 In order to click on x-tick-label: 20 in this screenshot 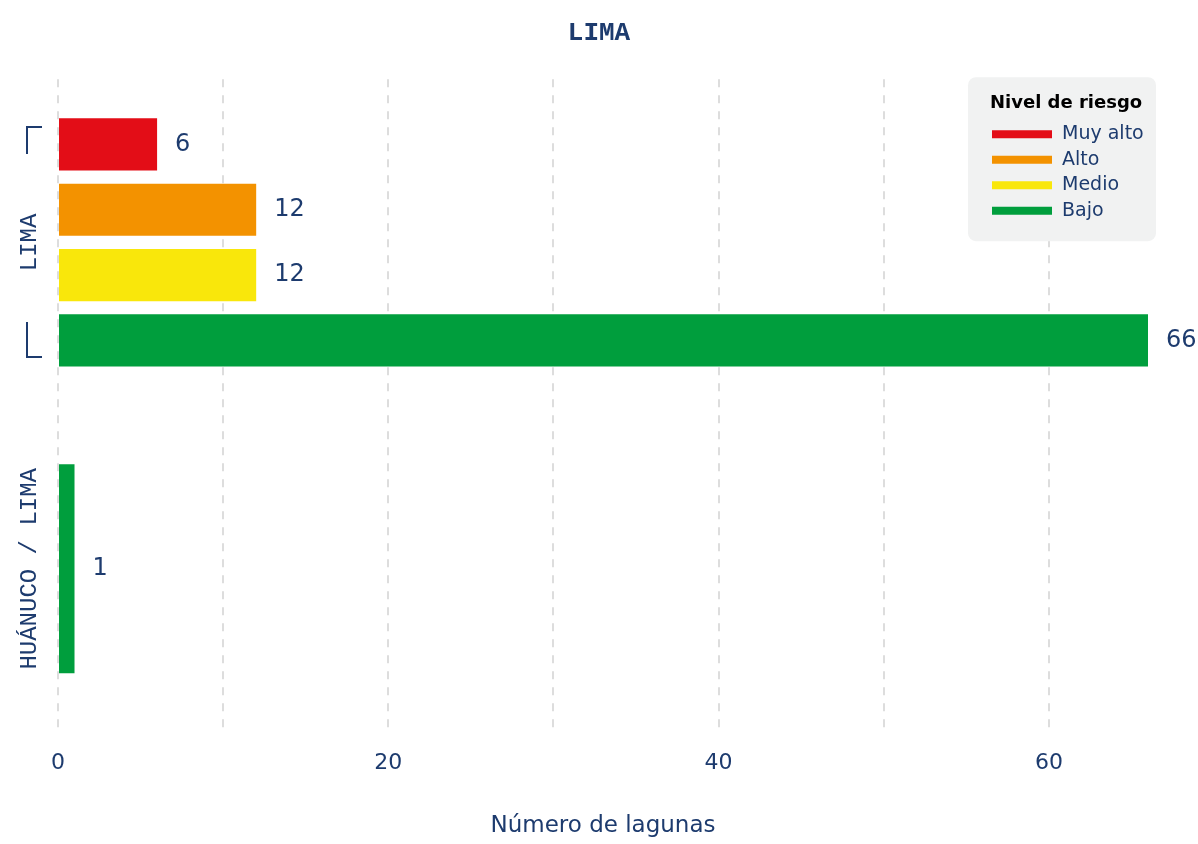, I will do `click(388, 761)`.